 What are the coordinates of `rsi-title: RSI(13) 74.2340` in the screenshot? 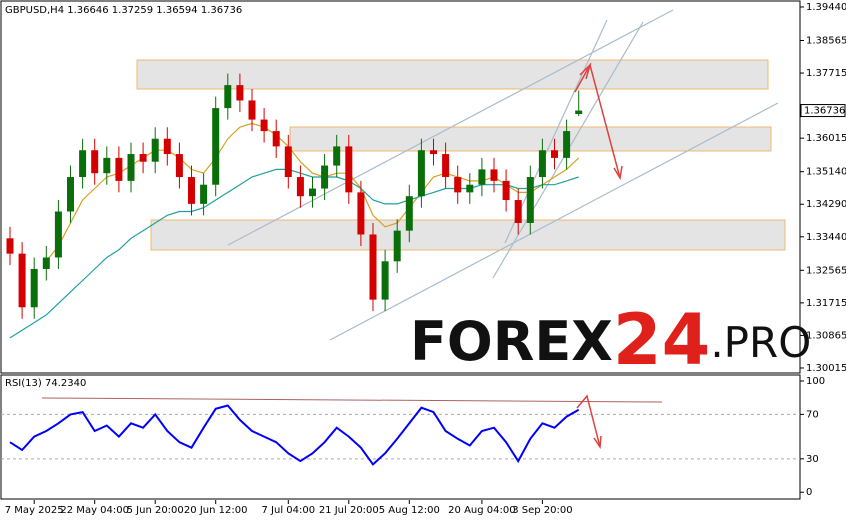 It's located at (45, 383).